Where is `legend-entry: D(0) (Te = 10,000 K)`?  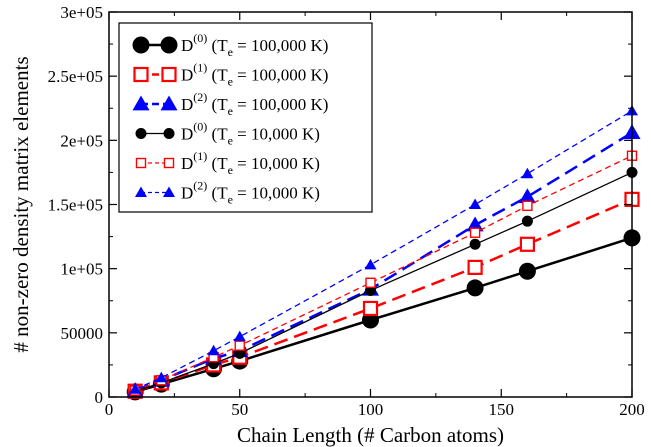
legend-entry: D(0) (Te = 10,000 K) is located at coordinates (227, 134).